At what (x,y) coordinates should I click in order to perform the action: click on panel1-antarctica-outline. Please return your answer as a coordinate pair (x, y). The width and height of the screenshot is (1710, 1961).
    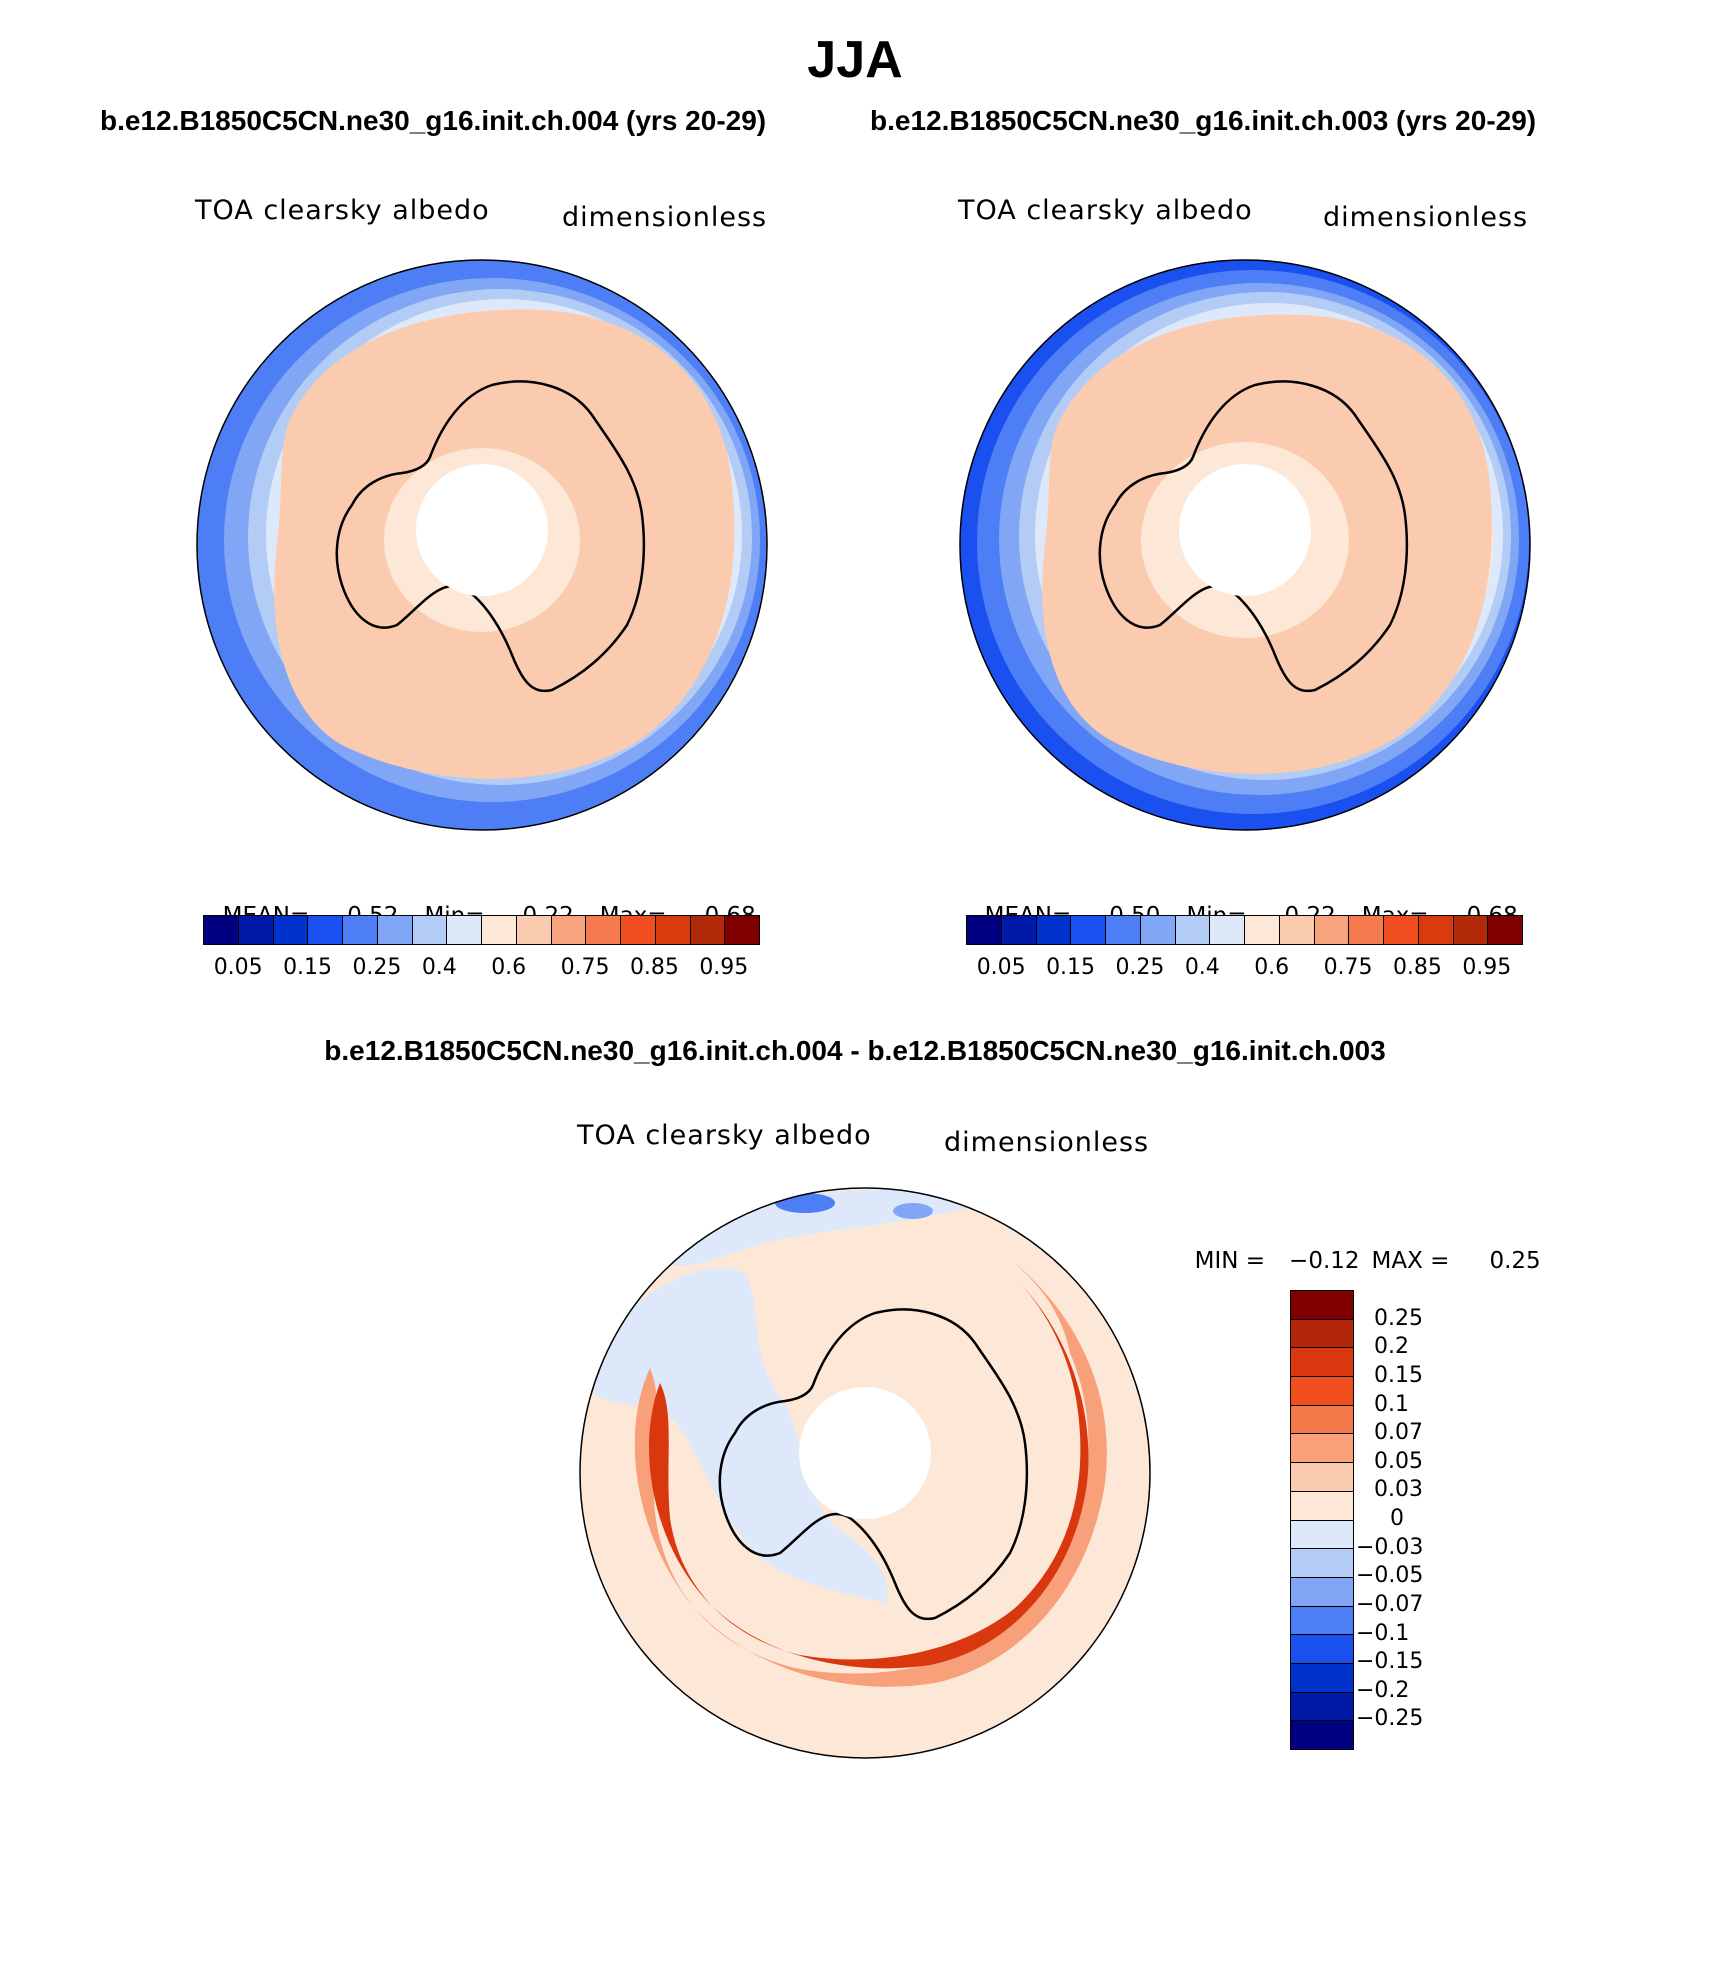
    Looking at the image, I should click on (490, 536).